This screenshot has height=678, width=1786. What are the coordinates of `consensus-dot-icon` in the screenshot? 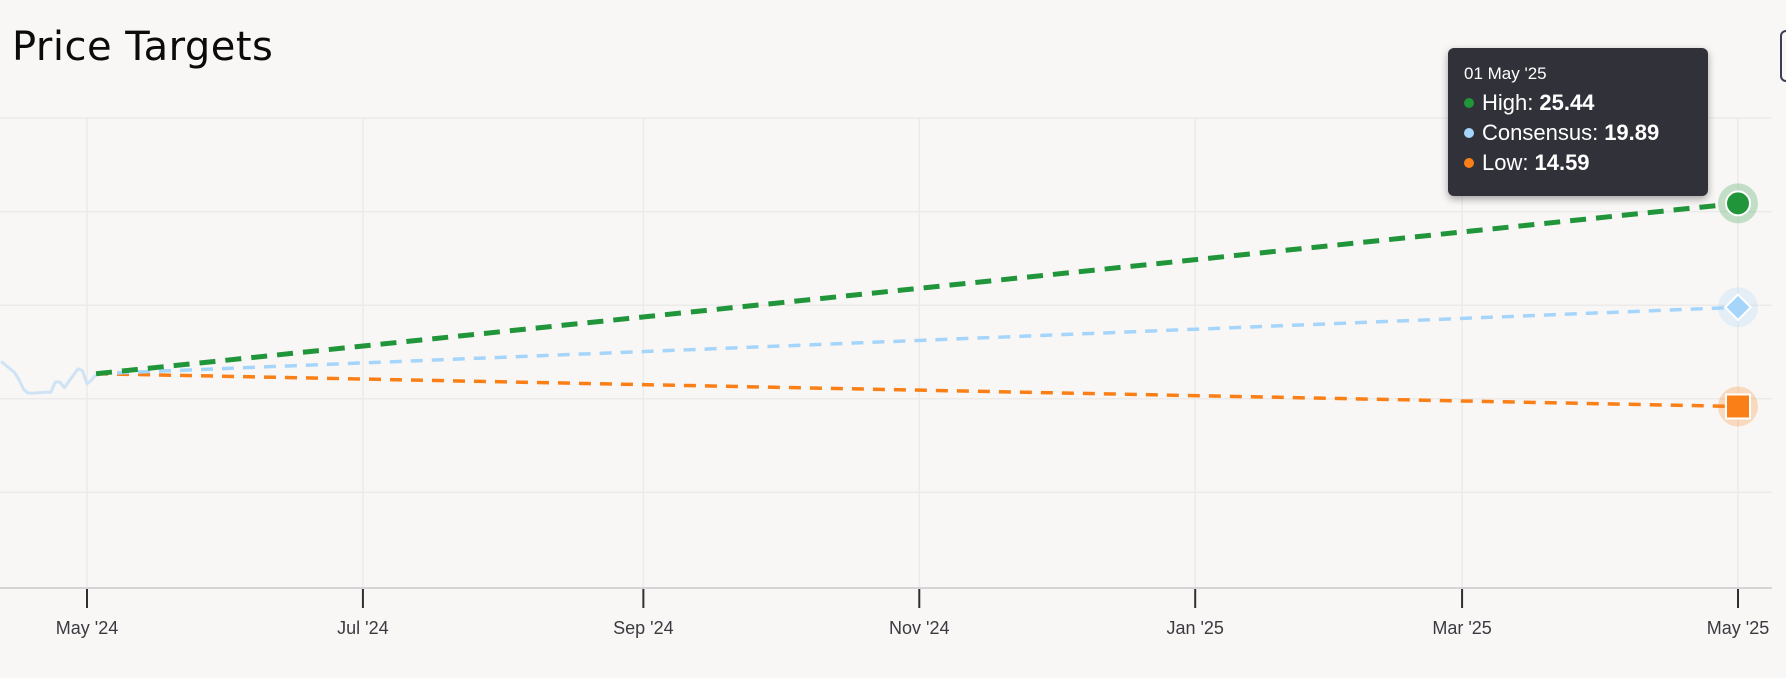 It's located at (1469, 133).